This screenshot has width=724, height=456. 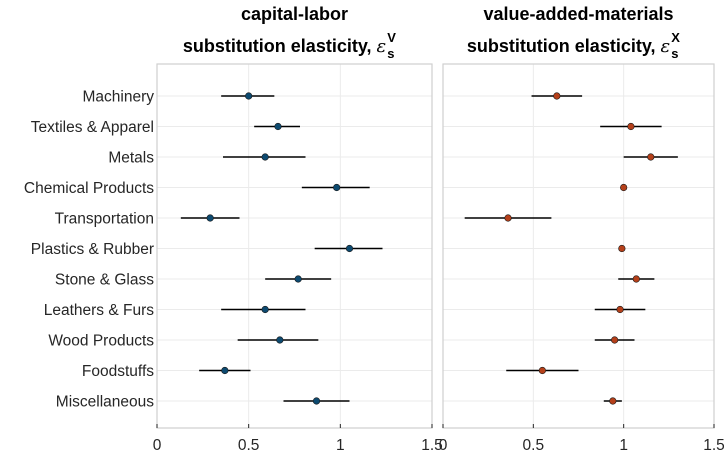 What do you see at coordinates (623, 445) in the screenshot?
I see `panel-2-xtick-label-2: 1` at bounding box center [623, 445].